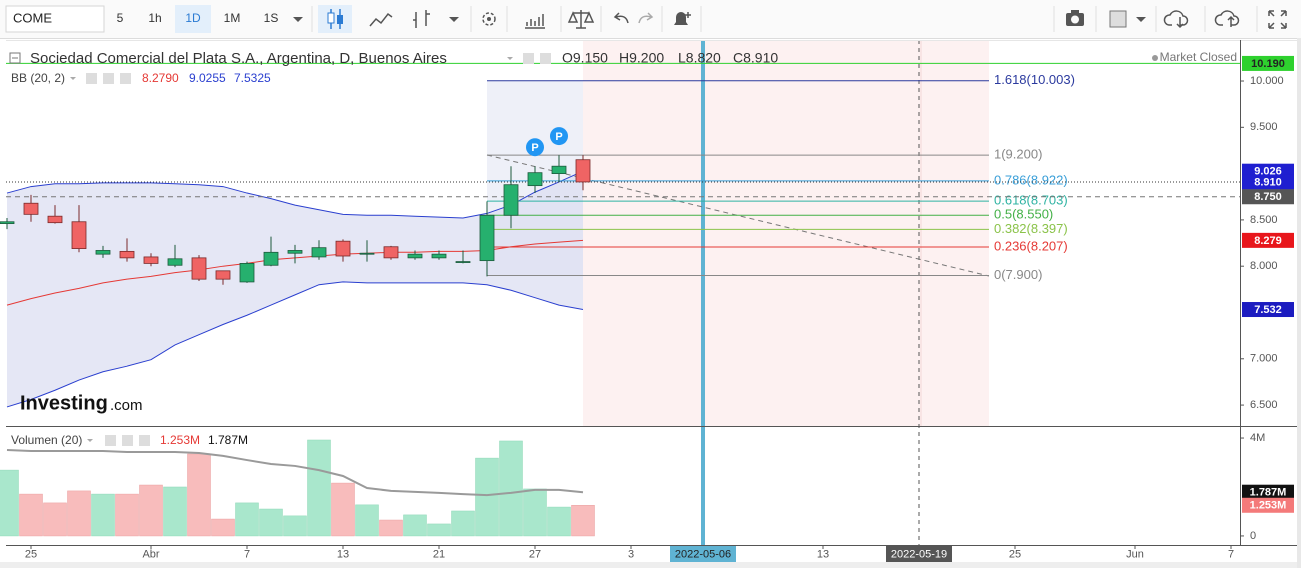  Describe the element at coordinates (681, 19) in the screenshot. I see `alert-icon` at that location.